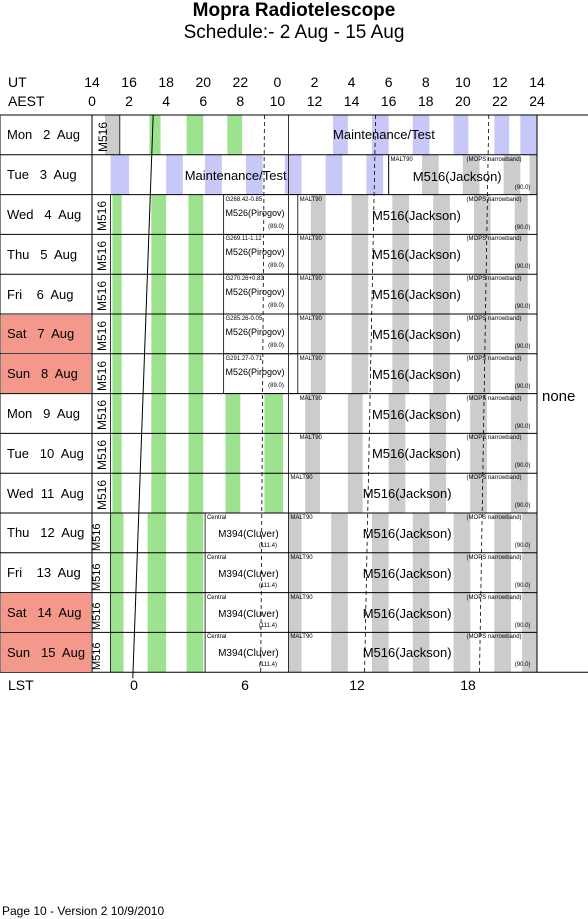 The height and width of the screenshot is (919, 588). I want to click on aest-tick: 18, so click(425, 101).